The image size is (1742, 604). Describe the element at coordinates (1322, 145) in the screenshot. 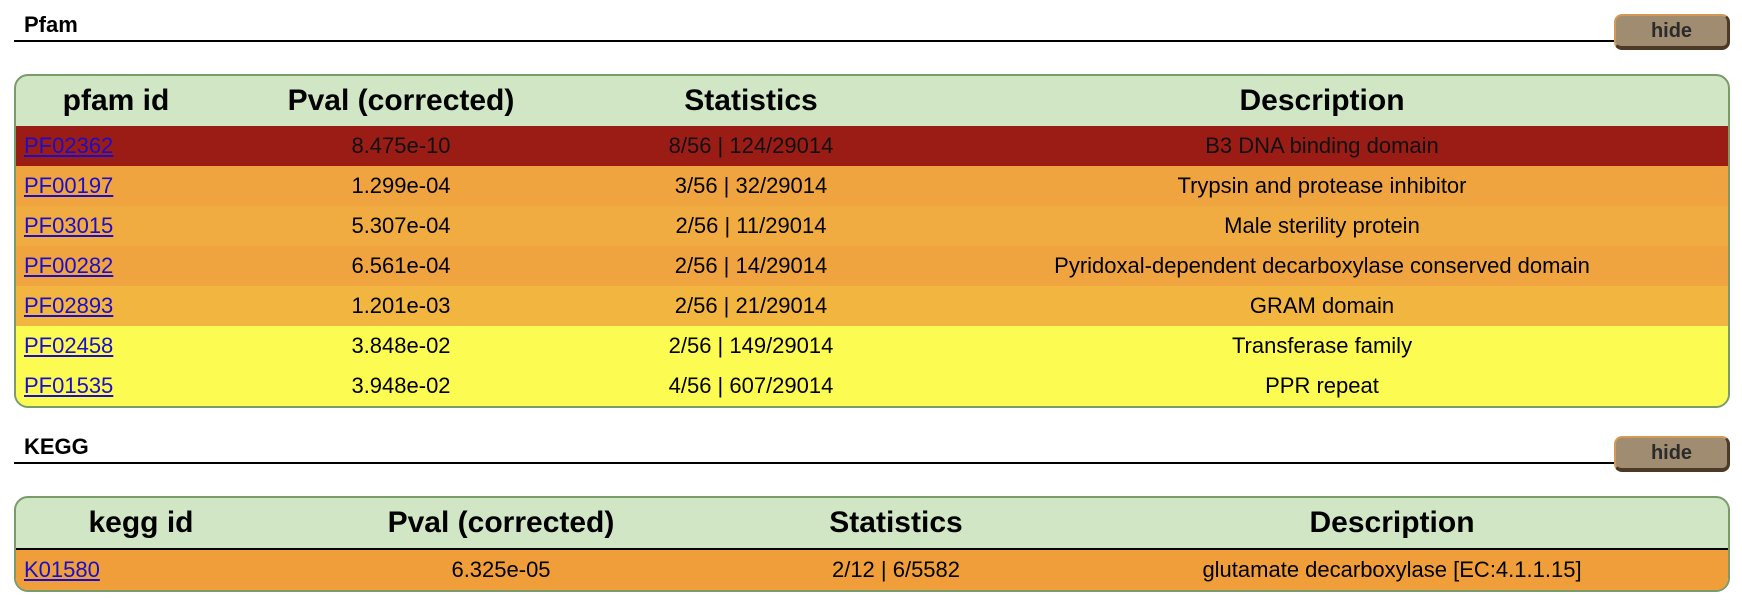

I see `pfam-description-cell: B3 DNA binding domain` at that location.